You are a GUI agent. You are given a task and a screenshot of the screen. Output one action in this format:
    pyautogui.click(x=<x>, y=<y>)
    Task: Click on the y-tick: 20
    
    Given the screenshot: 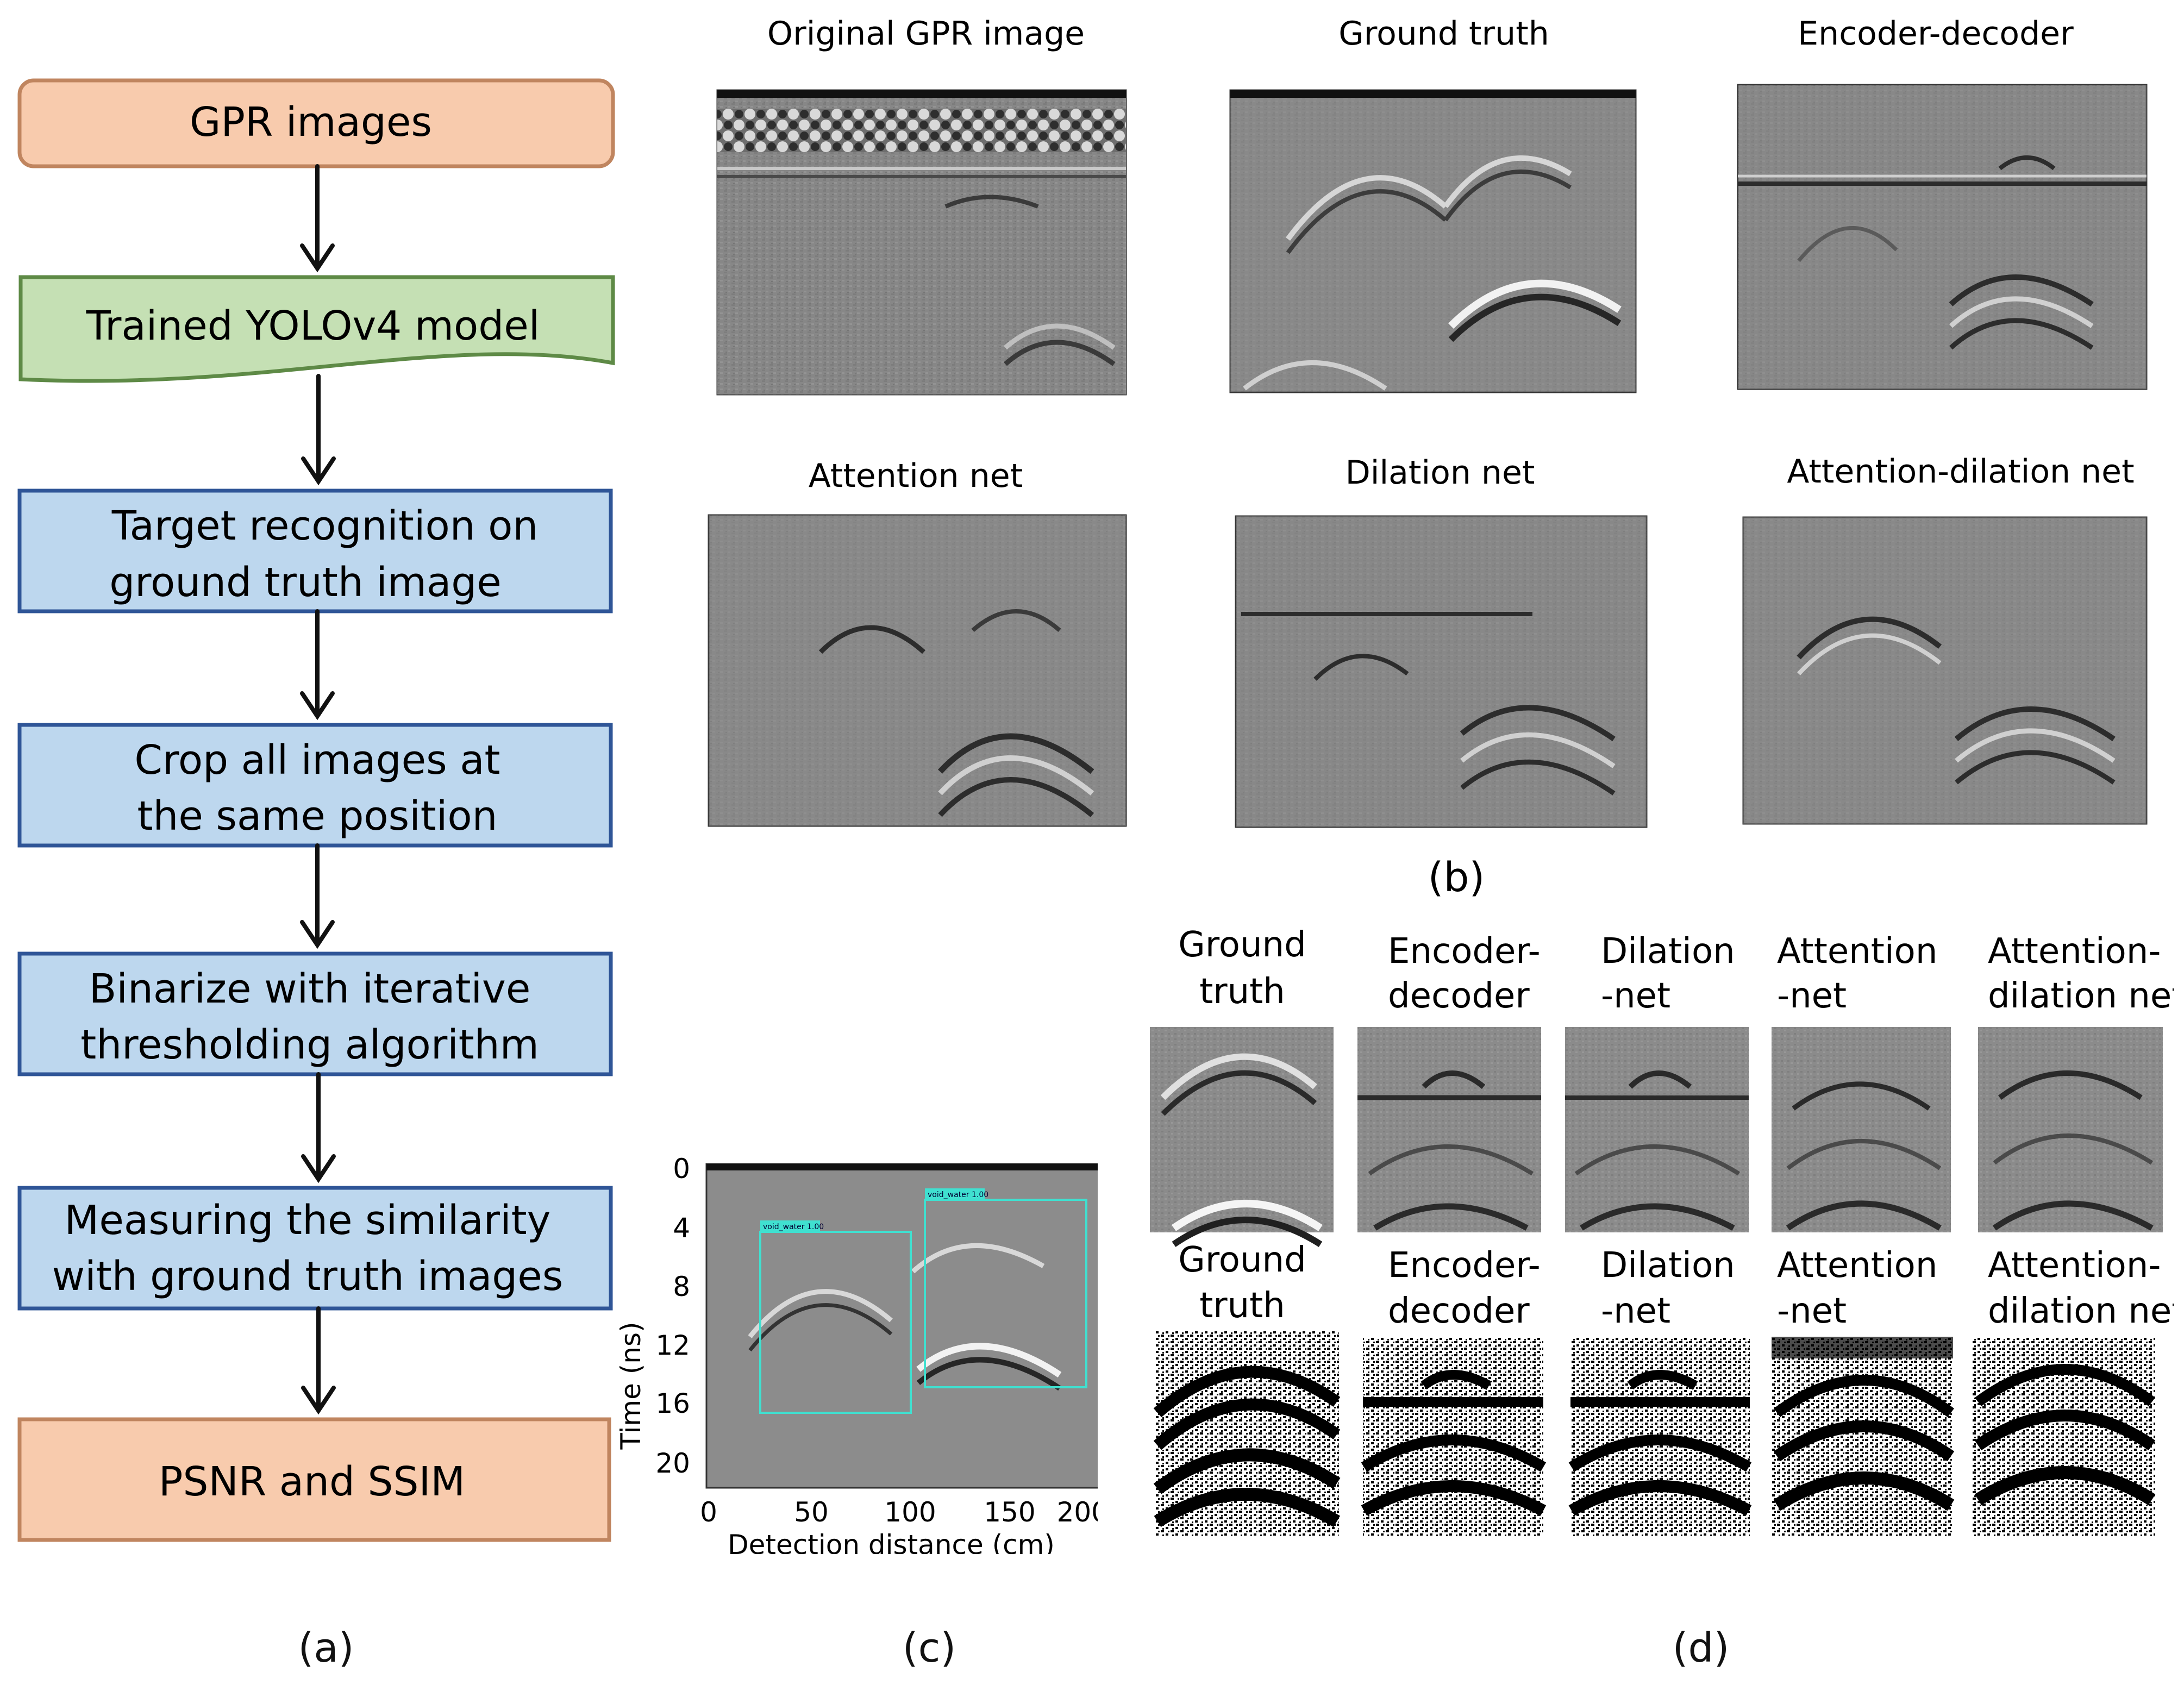 What is the action you would take?
    pyautogui.click(x=672, y=1464)
    